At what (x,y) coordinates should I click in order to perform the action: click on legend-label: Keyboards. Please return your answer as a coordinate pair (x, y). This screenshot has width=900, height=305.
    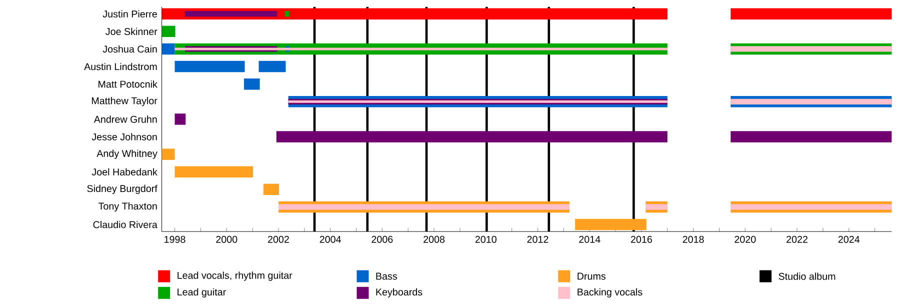
    Looking at the image, I should click on (399, 293).